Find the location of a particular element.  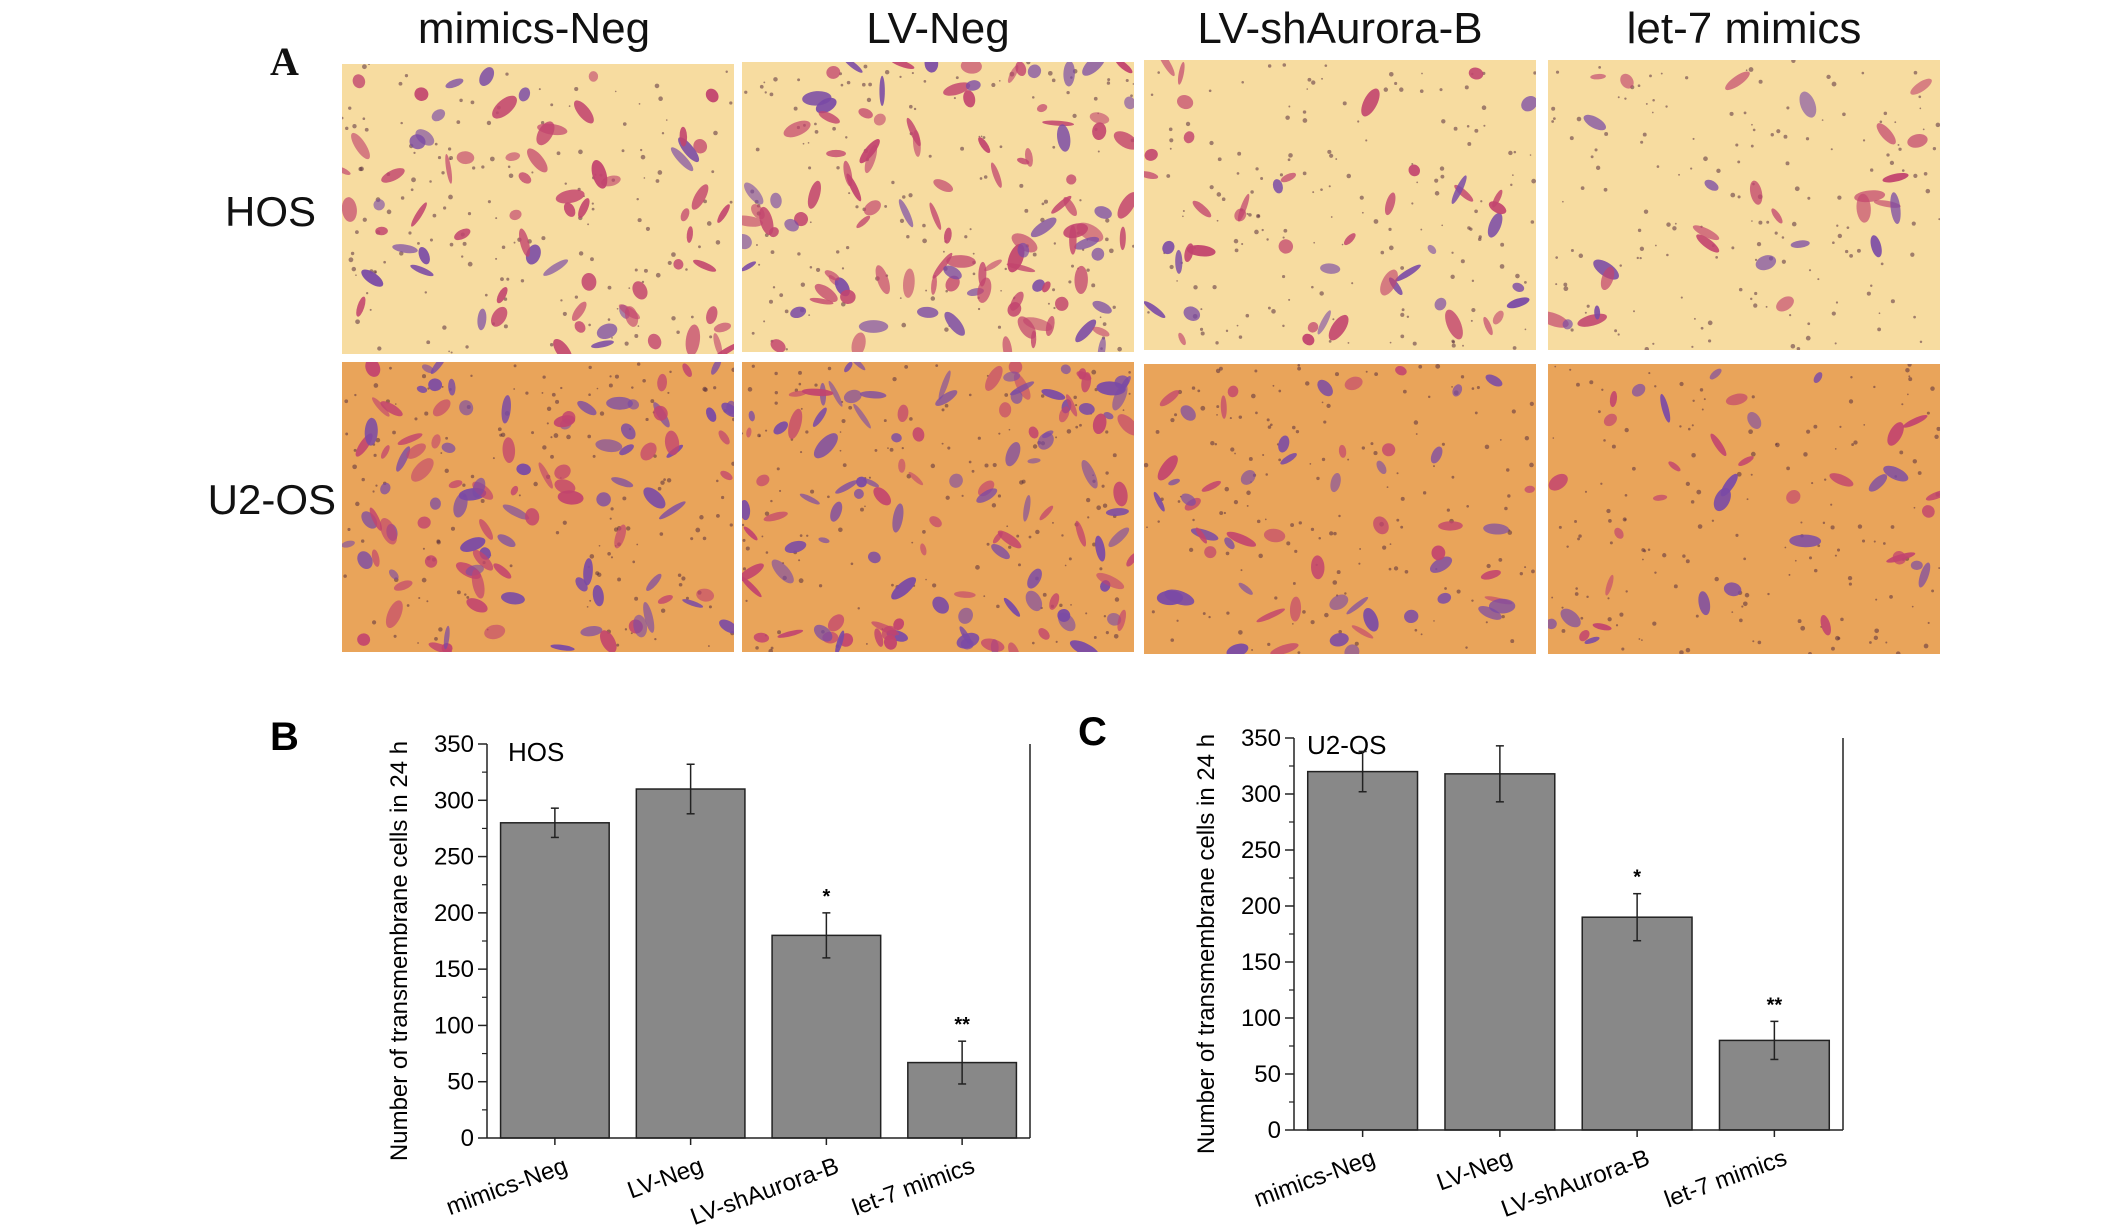

x-tick-label: let-7 mimics is located at coordinates (914, 1186).